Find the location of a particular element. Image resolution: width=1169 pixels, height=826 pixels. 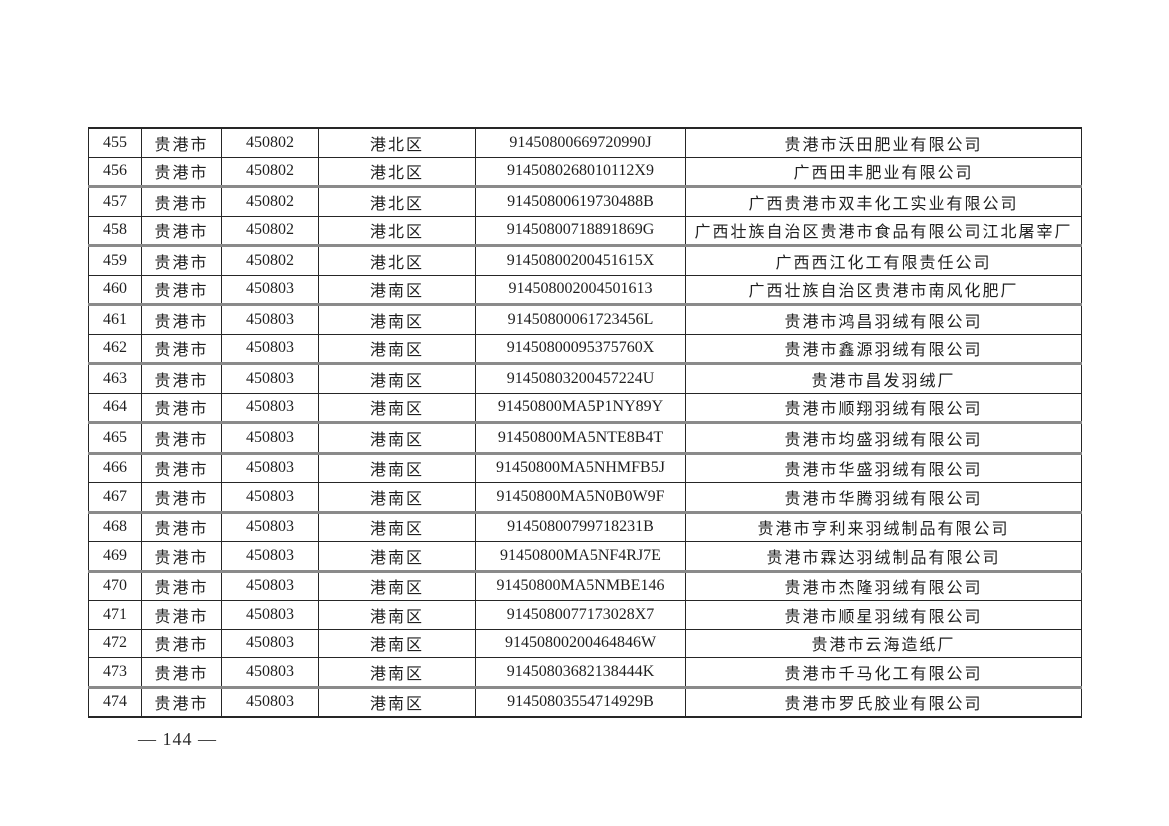

cell-company-name: 贵港市华盛羽绒有限公司 is located at coordinates (883, 467).